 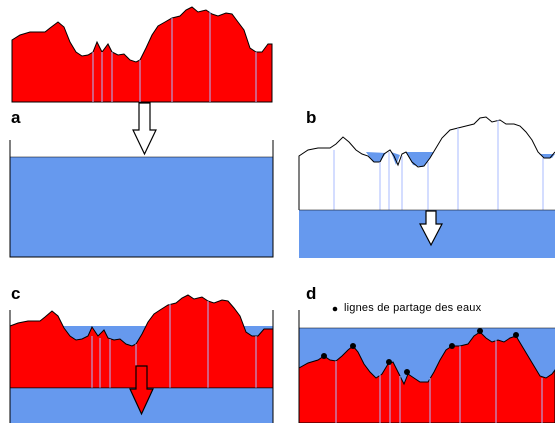 I want to click on panel-label-a: a, so click(x=16, y=117).